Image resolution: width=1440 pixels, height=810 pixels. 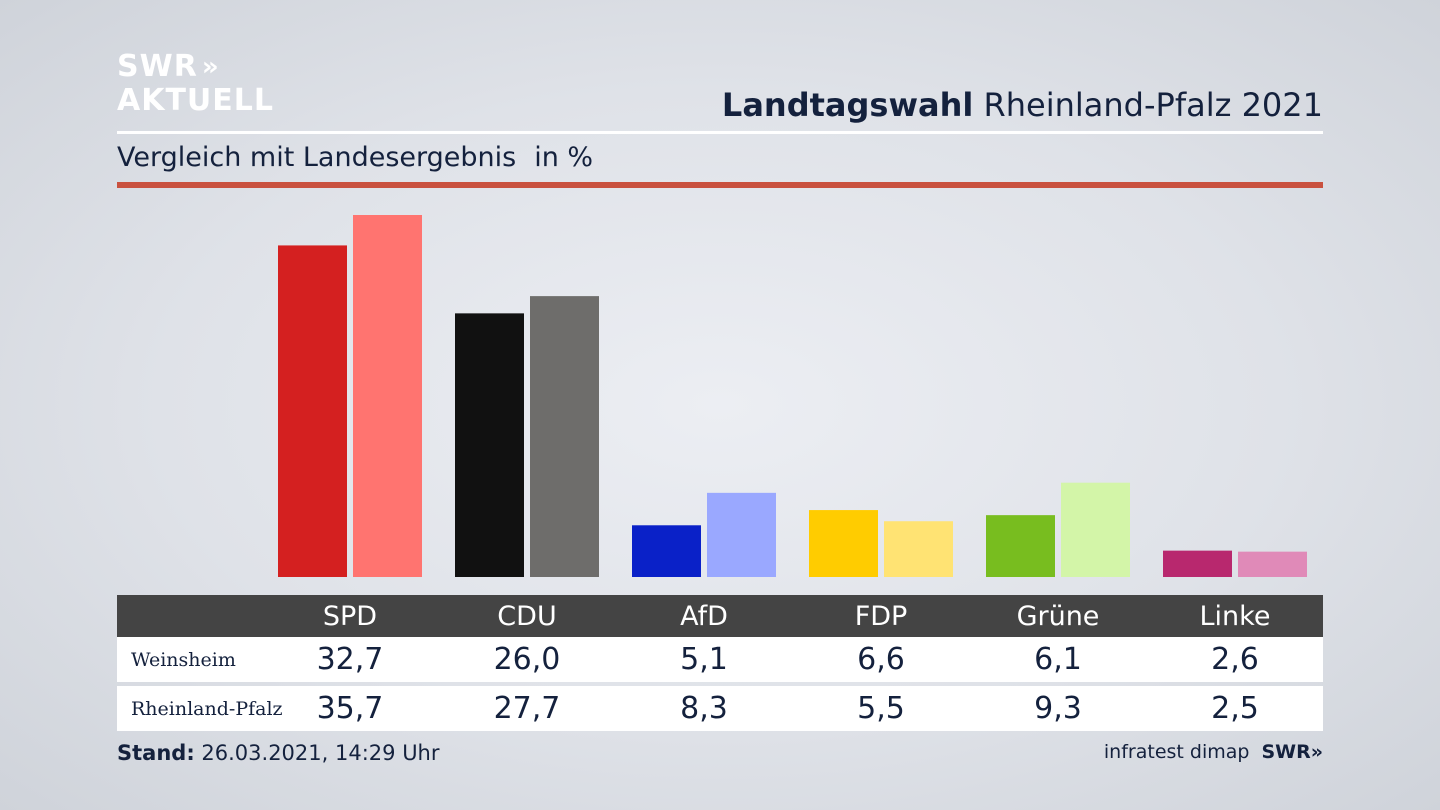 What do you see at coordinates (1058, 616) in the screenshot?
I see `column-header: Grüne` at bounding box center [1058, 616].